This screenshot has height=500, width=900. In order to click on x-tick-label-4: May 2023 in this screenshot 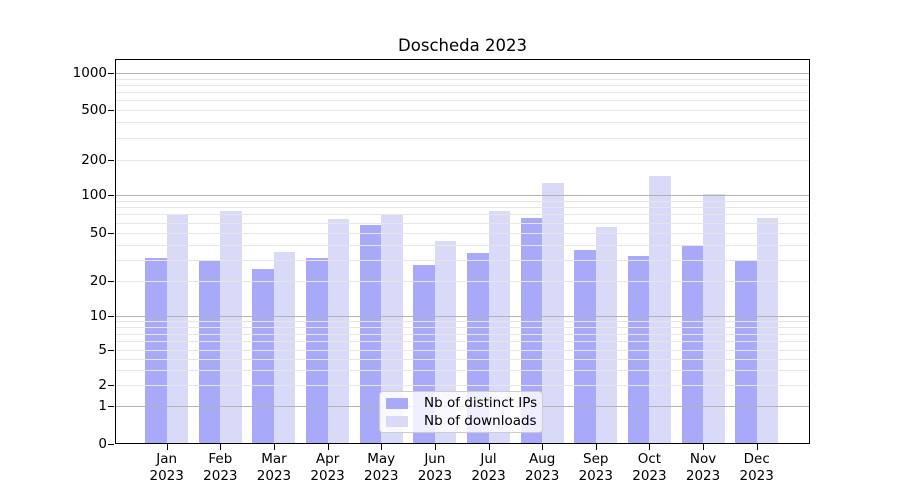, I will do `click(381, 467)`.